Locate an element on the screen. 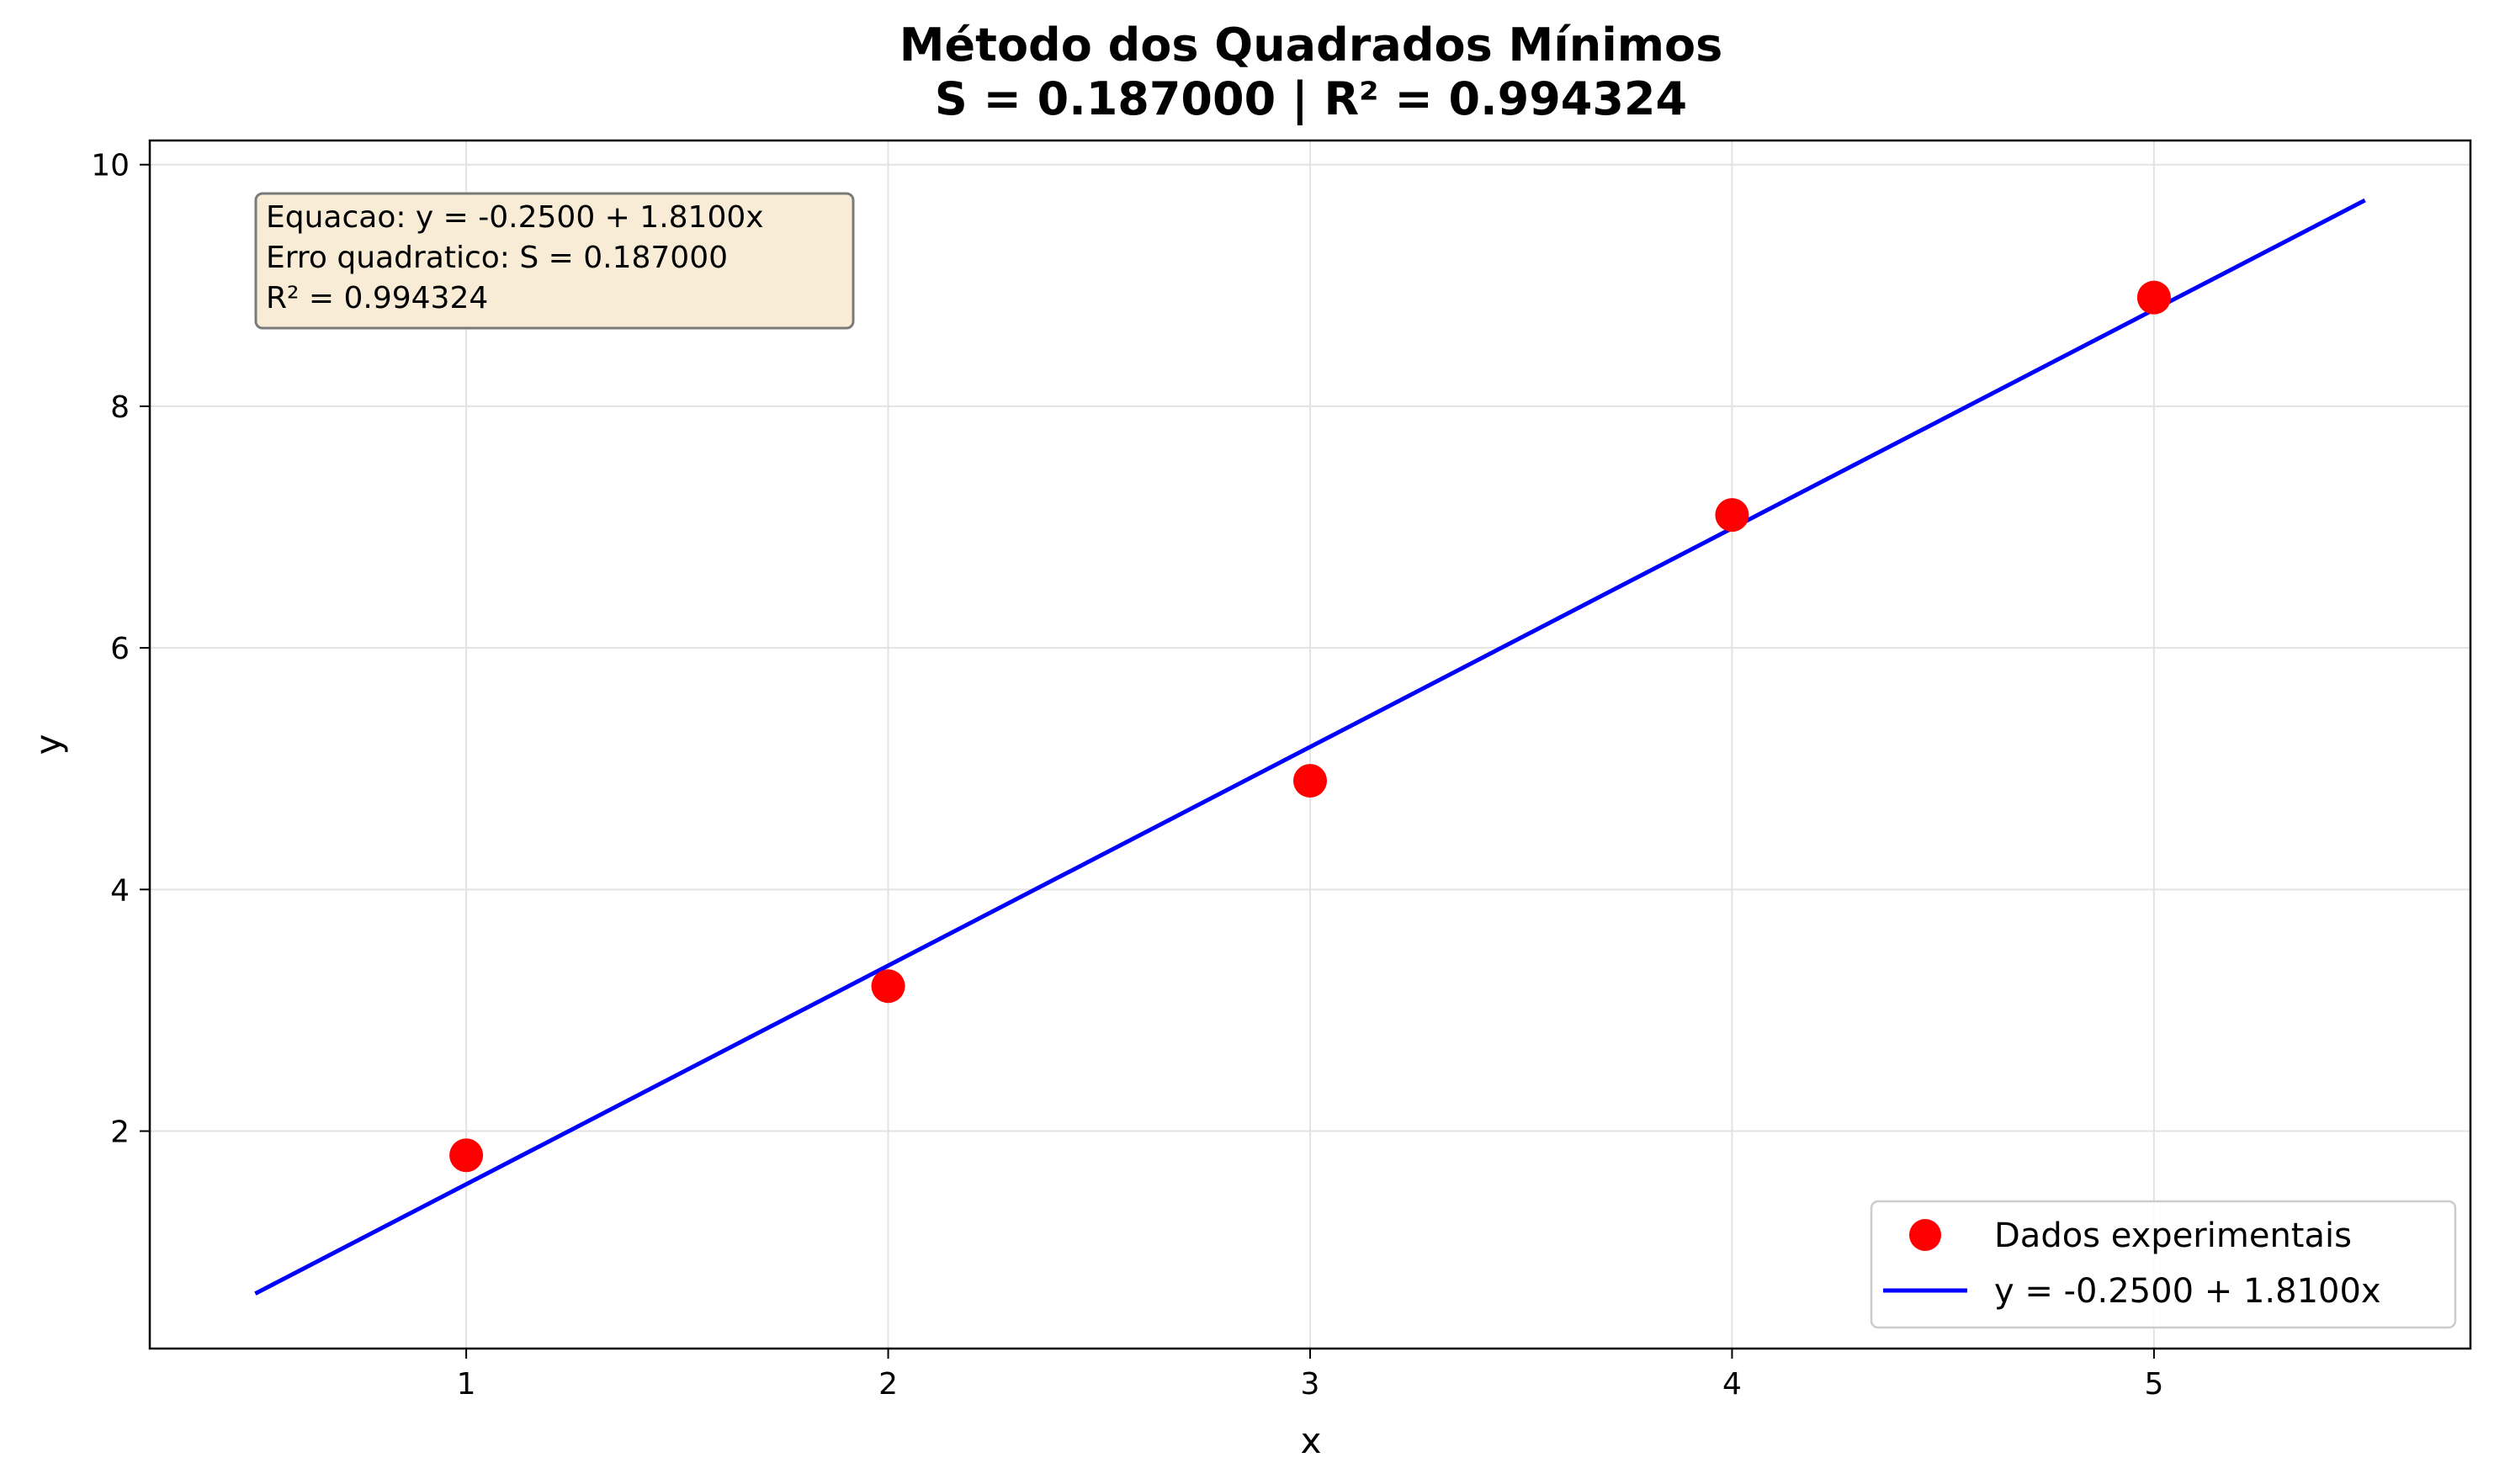  info-box-background is located at coordinates (554, 261).